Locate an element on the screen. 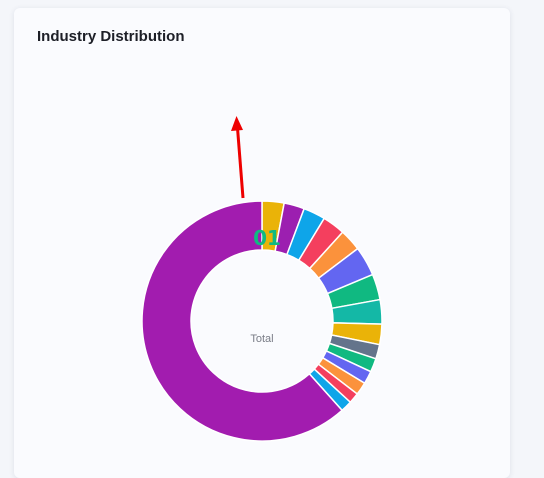 The width and height of the screenshot is (544, 478). arrow-head is located at coordinates (237, 123).